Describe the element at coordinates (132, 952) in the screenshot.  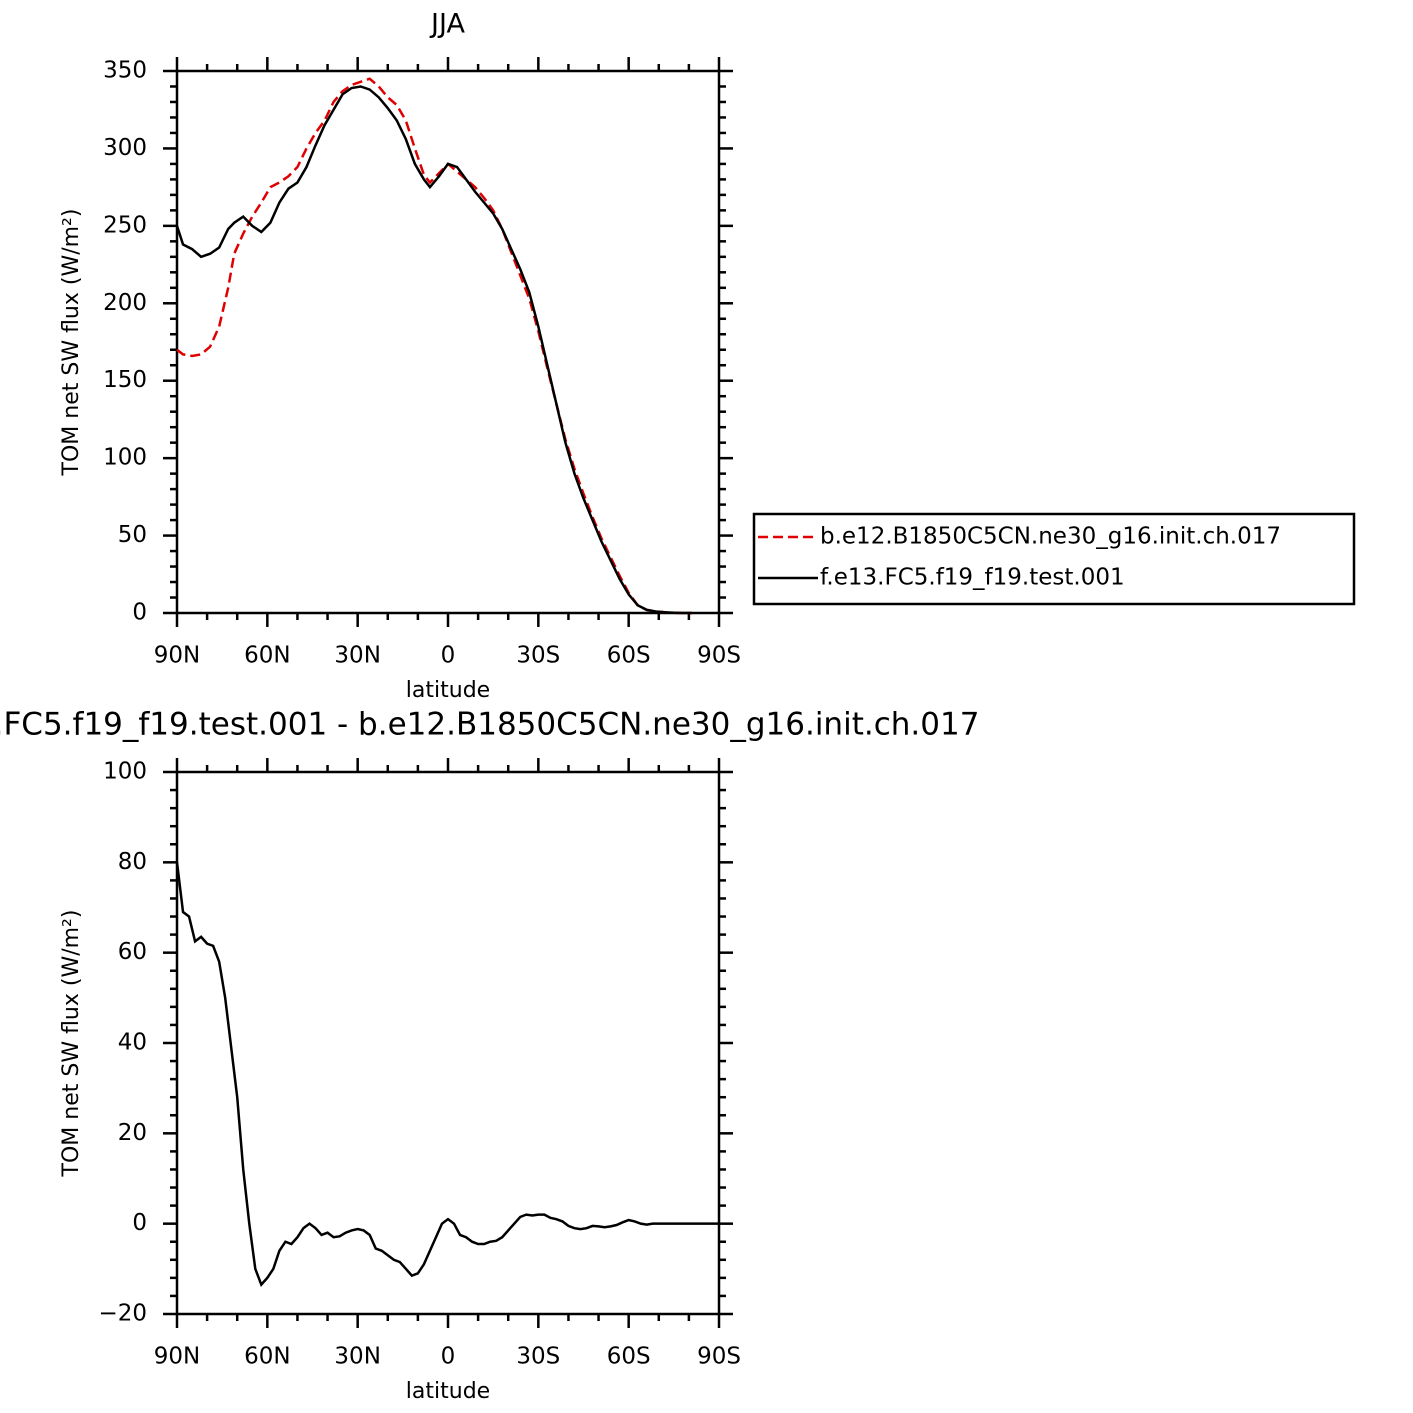
I see `y-tick-label: 60` at that location.